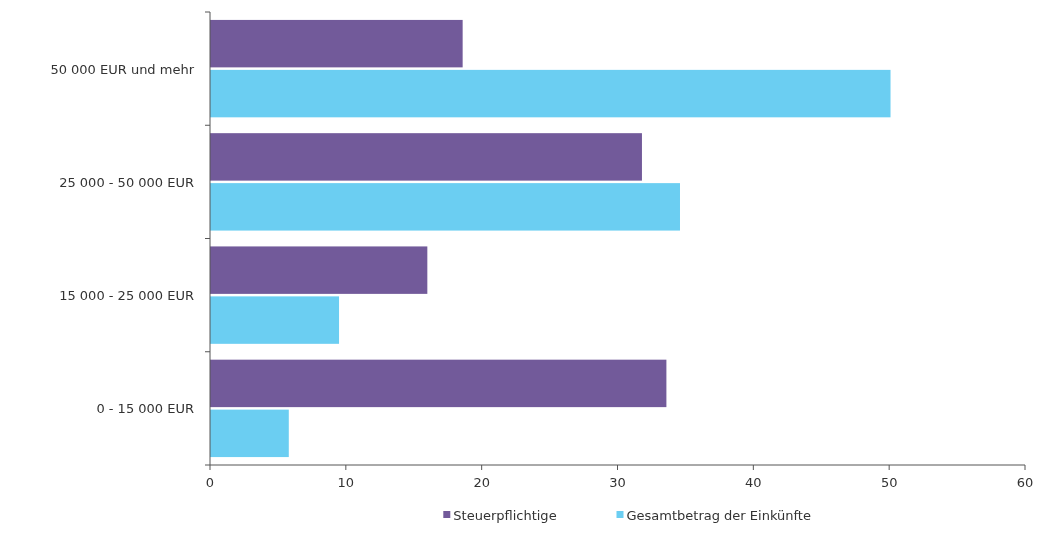  Describe the element at coordinates (718, 515) in the screenshot. I see `legend-label: Gesamtbetrag der Einkünfte` at that location.